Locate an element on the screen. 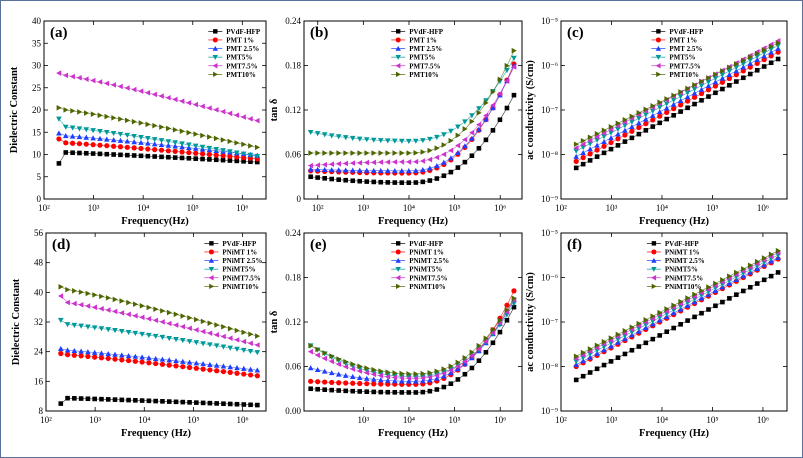  x-tick-label: 10³ is located at coordinates (94, 208).